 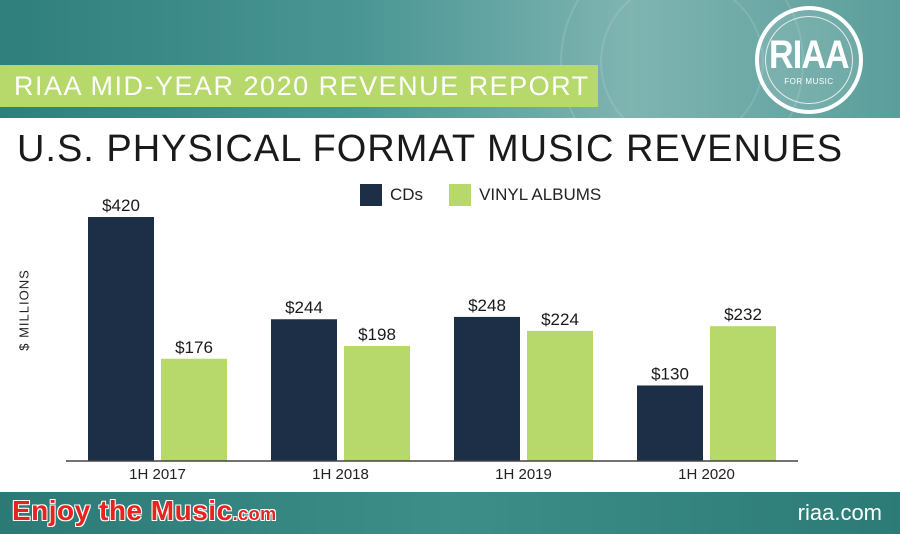 What do you see at coordinates (460, 195) in the screenshot?
I see `legend-swatch-vinyl` at bounding box center [460, 195].